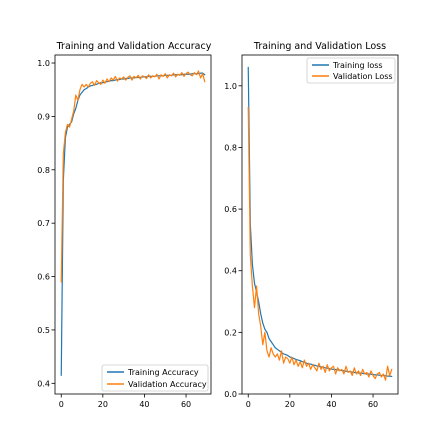 This screenshot has width=444, height=444. I want to click on accuracy-y-tick-label: 1.0, so click(43, 63).